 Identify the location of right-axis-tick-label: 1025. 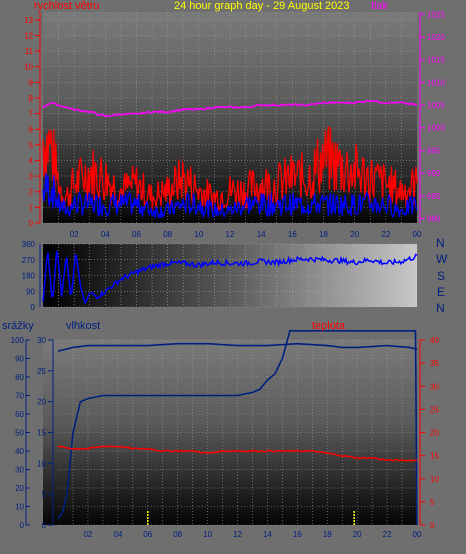
(436, 14).